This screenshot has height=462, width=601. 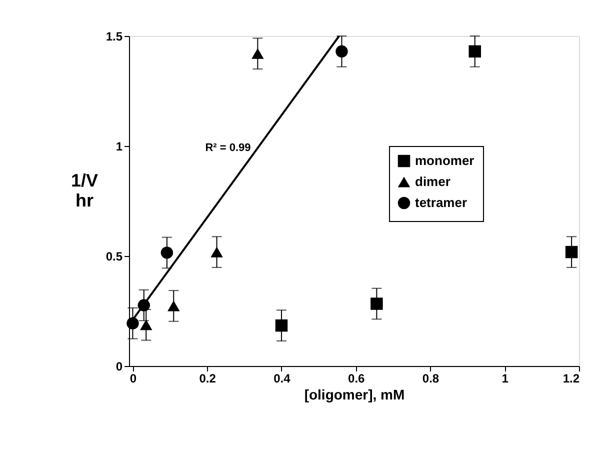 I want to click on y-tick-label: 0, so click(x=119, y=367).